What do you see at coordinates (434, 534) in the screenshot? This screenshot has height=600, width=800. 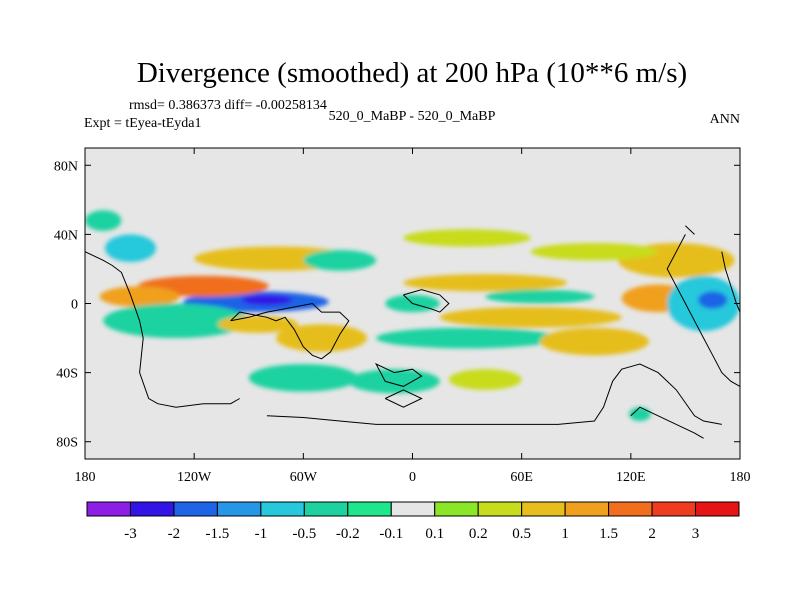 I see `colorbar-label-7: 0.1` at bounding box center [434, 534].